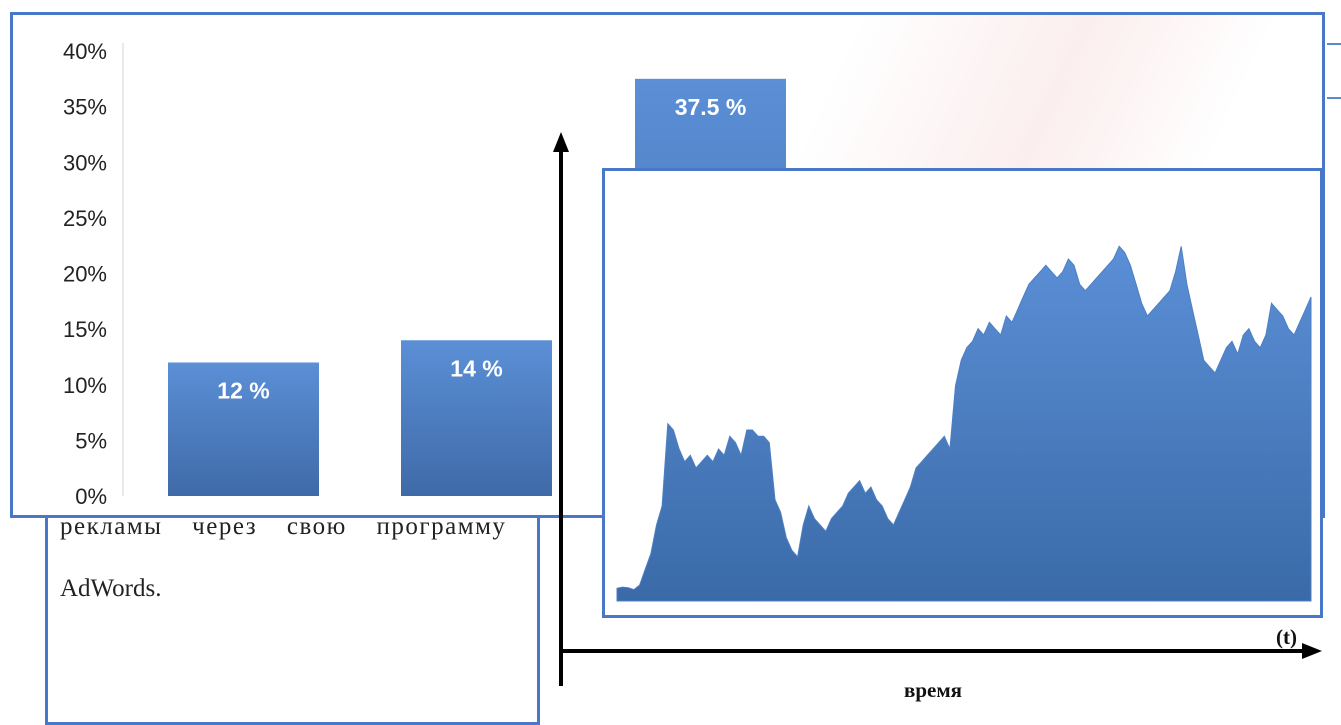 The image size is (1341, 725). What do you see at coordinates (85, 329) in the screenshot?
I see `y-tick-label: 15%` at bounding box center [85, 329].